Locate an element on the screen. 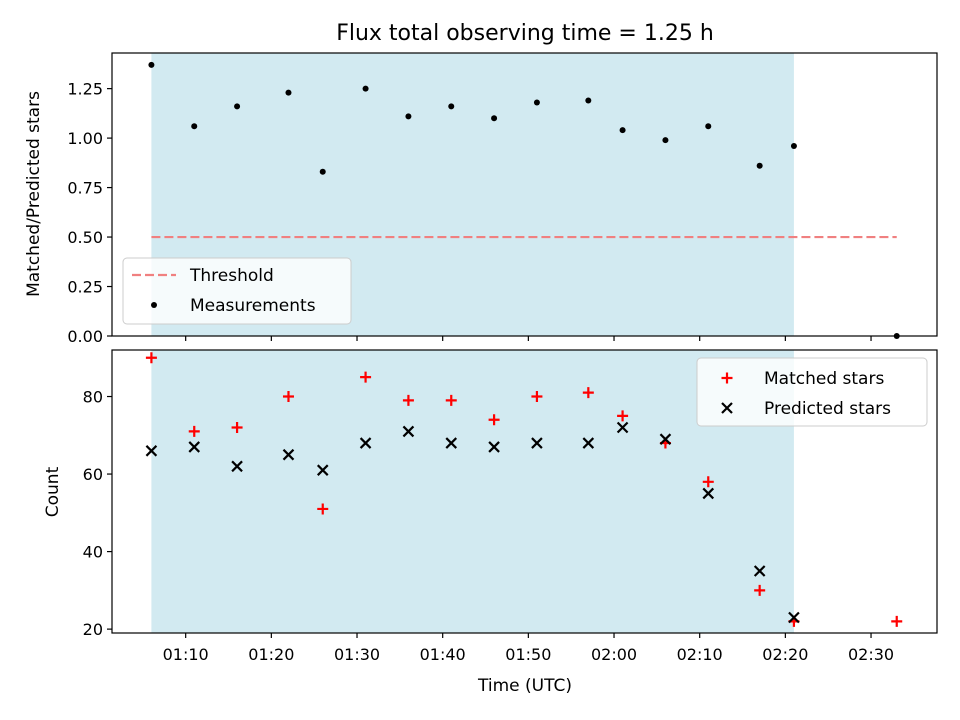  legend-measurements-swatch is located at coordinates (154, 305).